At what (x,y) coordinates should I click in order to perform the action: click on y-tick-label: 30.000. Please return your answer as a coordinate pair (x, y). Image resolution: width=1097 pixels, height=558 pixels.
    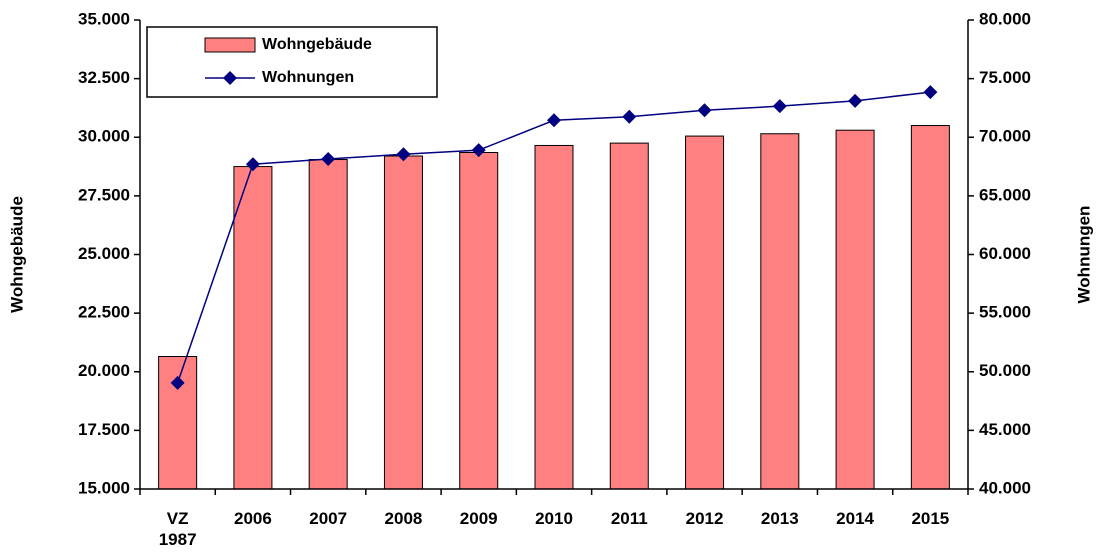
    Looking at the image, I should click on (104, 136).